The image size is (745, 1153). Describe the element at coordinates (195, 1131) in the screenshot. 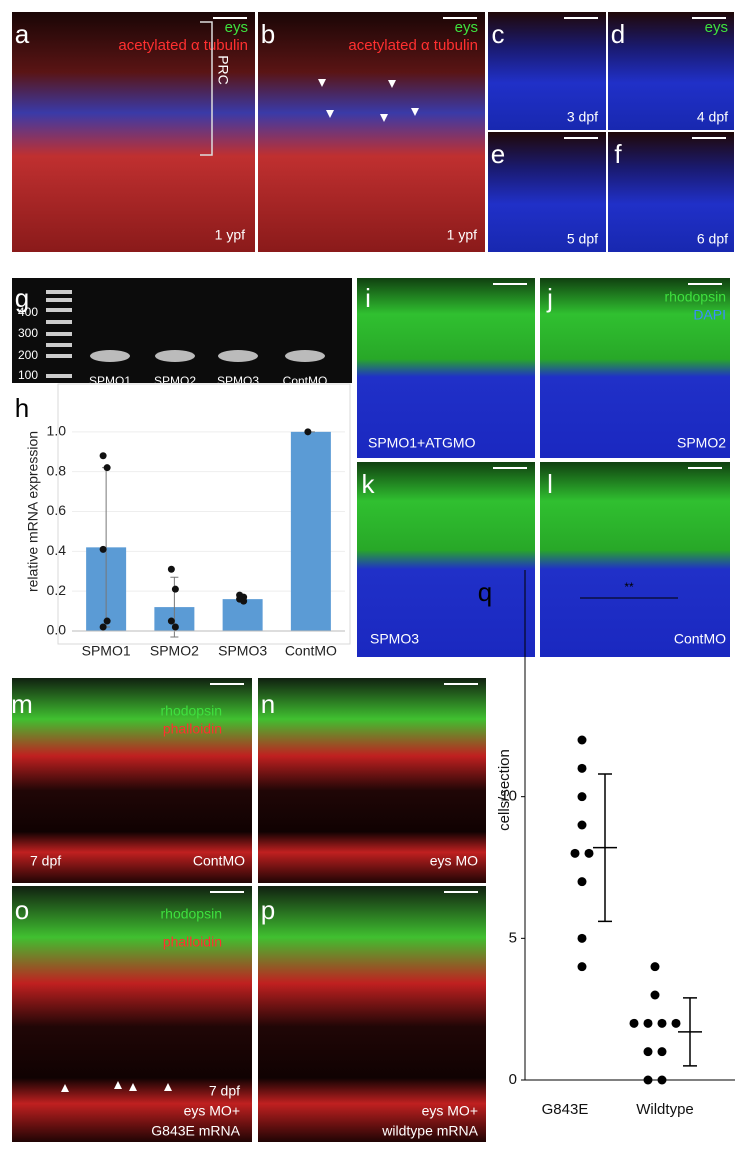

I see `panel-label: G843E mRNA` at that location.